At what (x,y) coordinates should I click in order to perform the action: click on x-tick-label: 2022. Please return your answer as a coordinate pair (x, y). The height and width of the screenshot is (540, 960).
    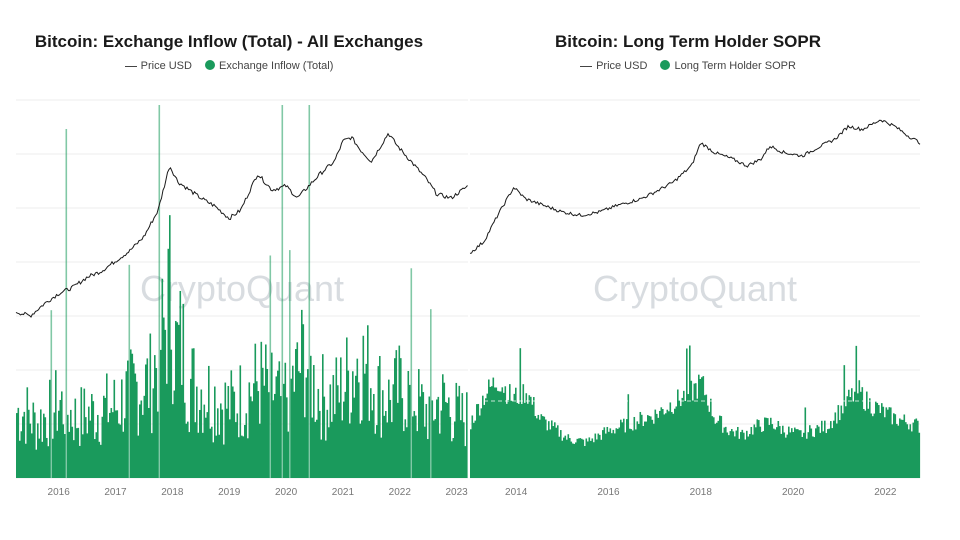
    Looking at the image, I should click on (400, 492).